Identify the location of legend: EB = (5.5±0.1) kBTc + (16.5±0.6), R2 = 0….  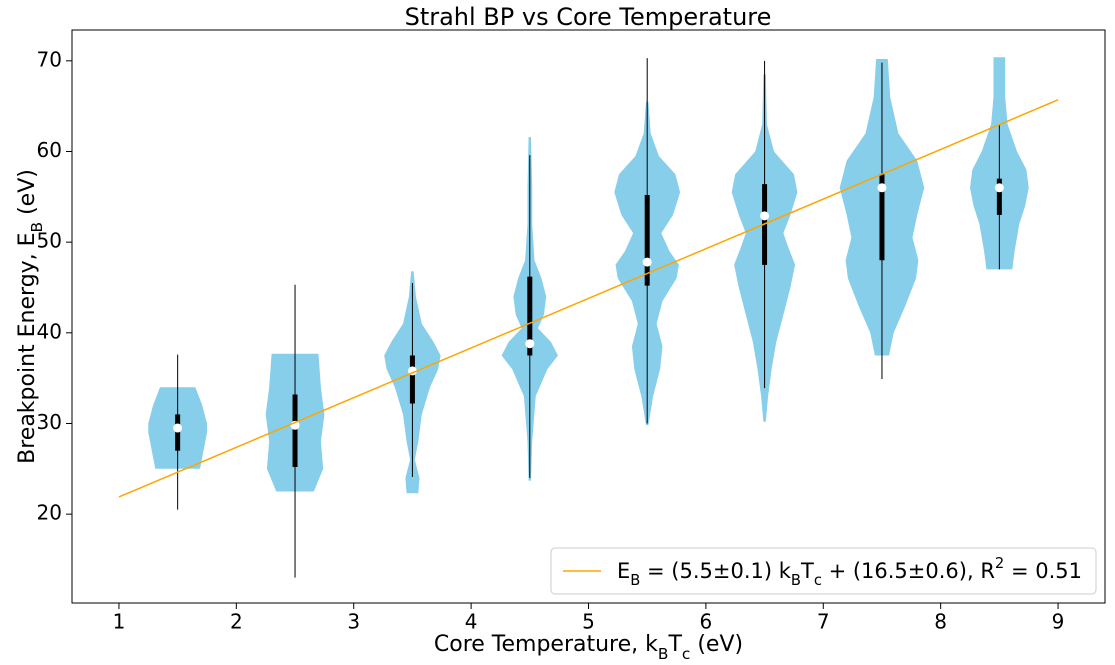
(823, 571).